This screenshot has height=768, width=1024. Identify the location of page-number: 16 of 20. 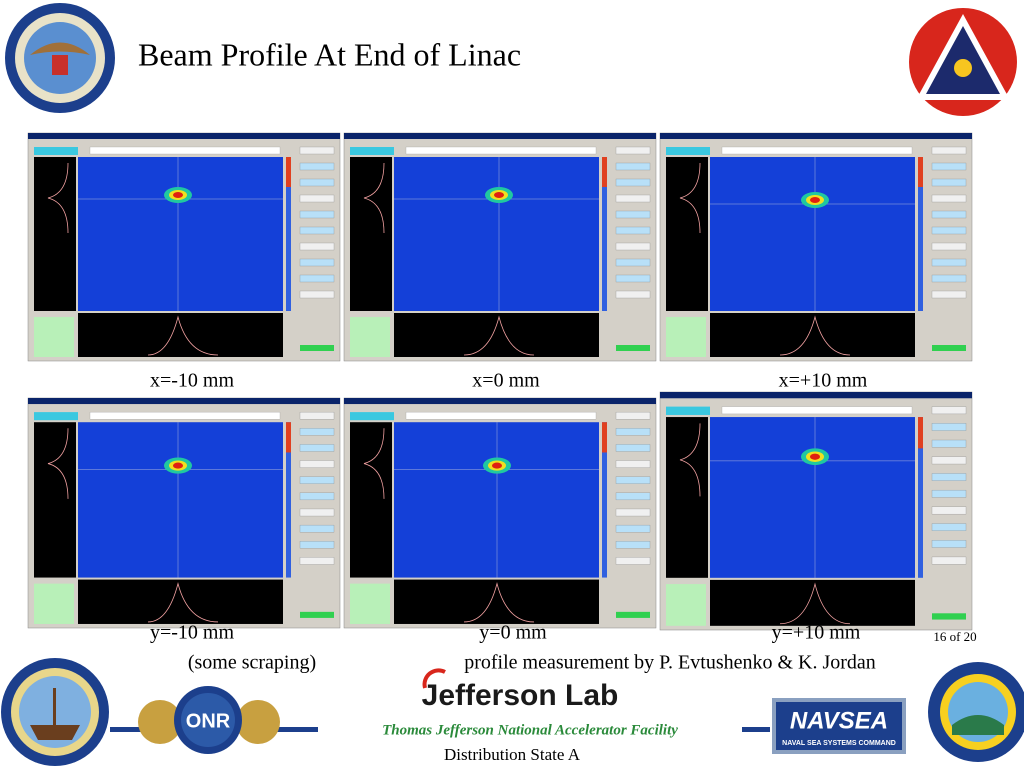
(954, 636).